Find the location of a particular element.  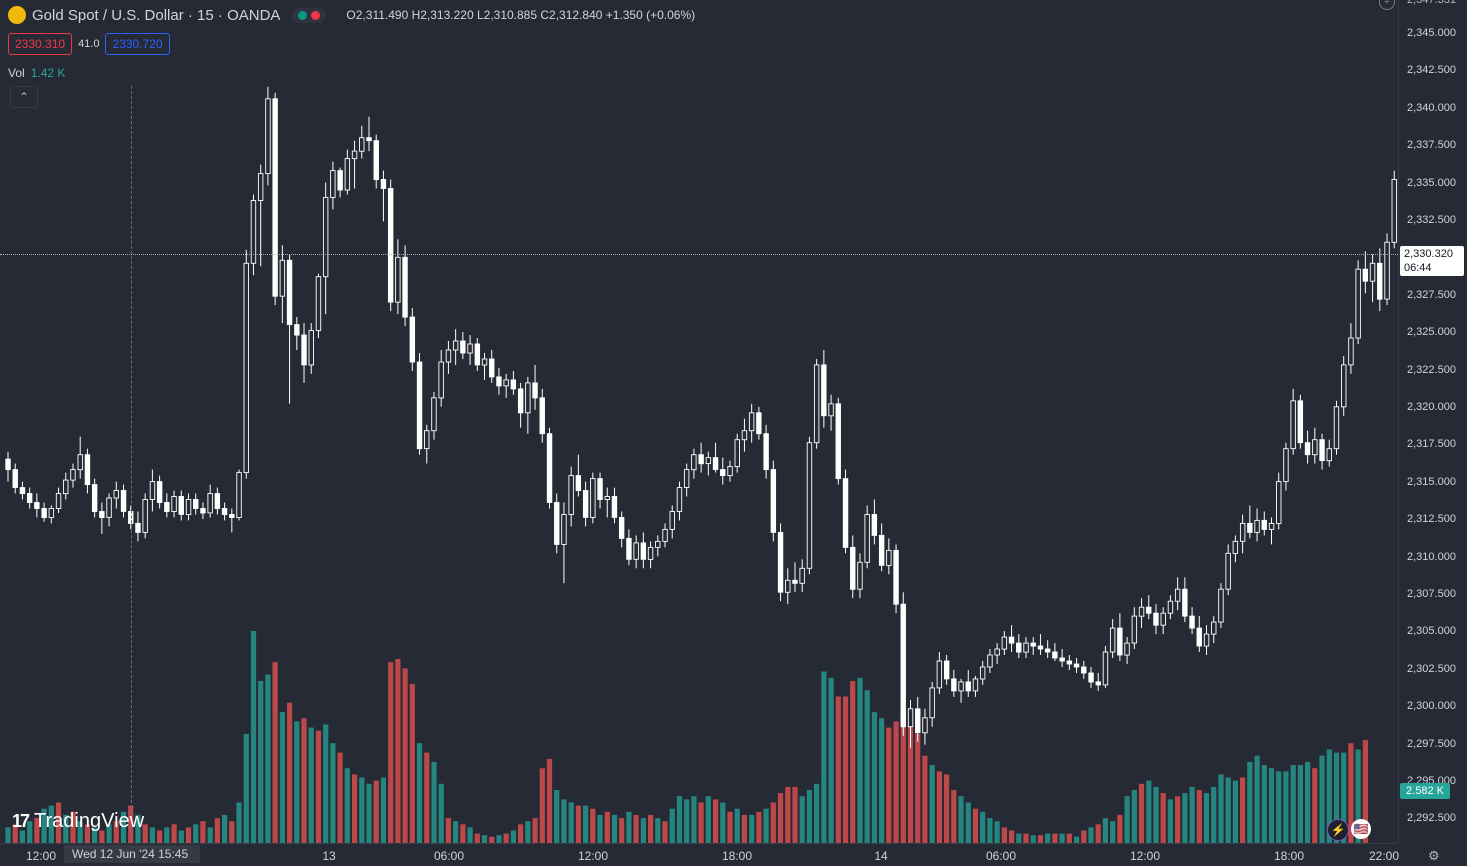

gold-icon is located at coordinates (17, 15).